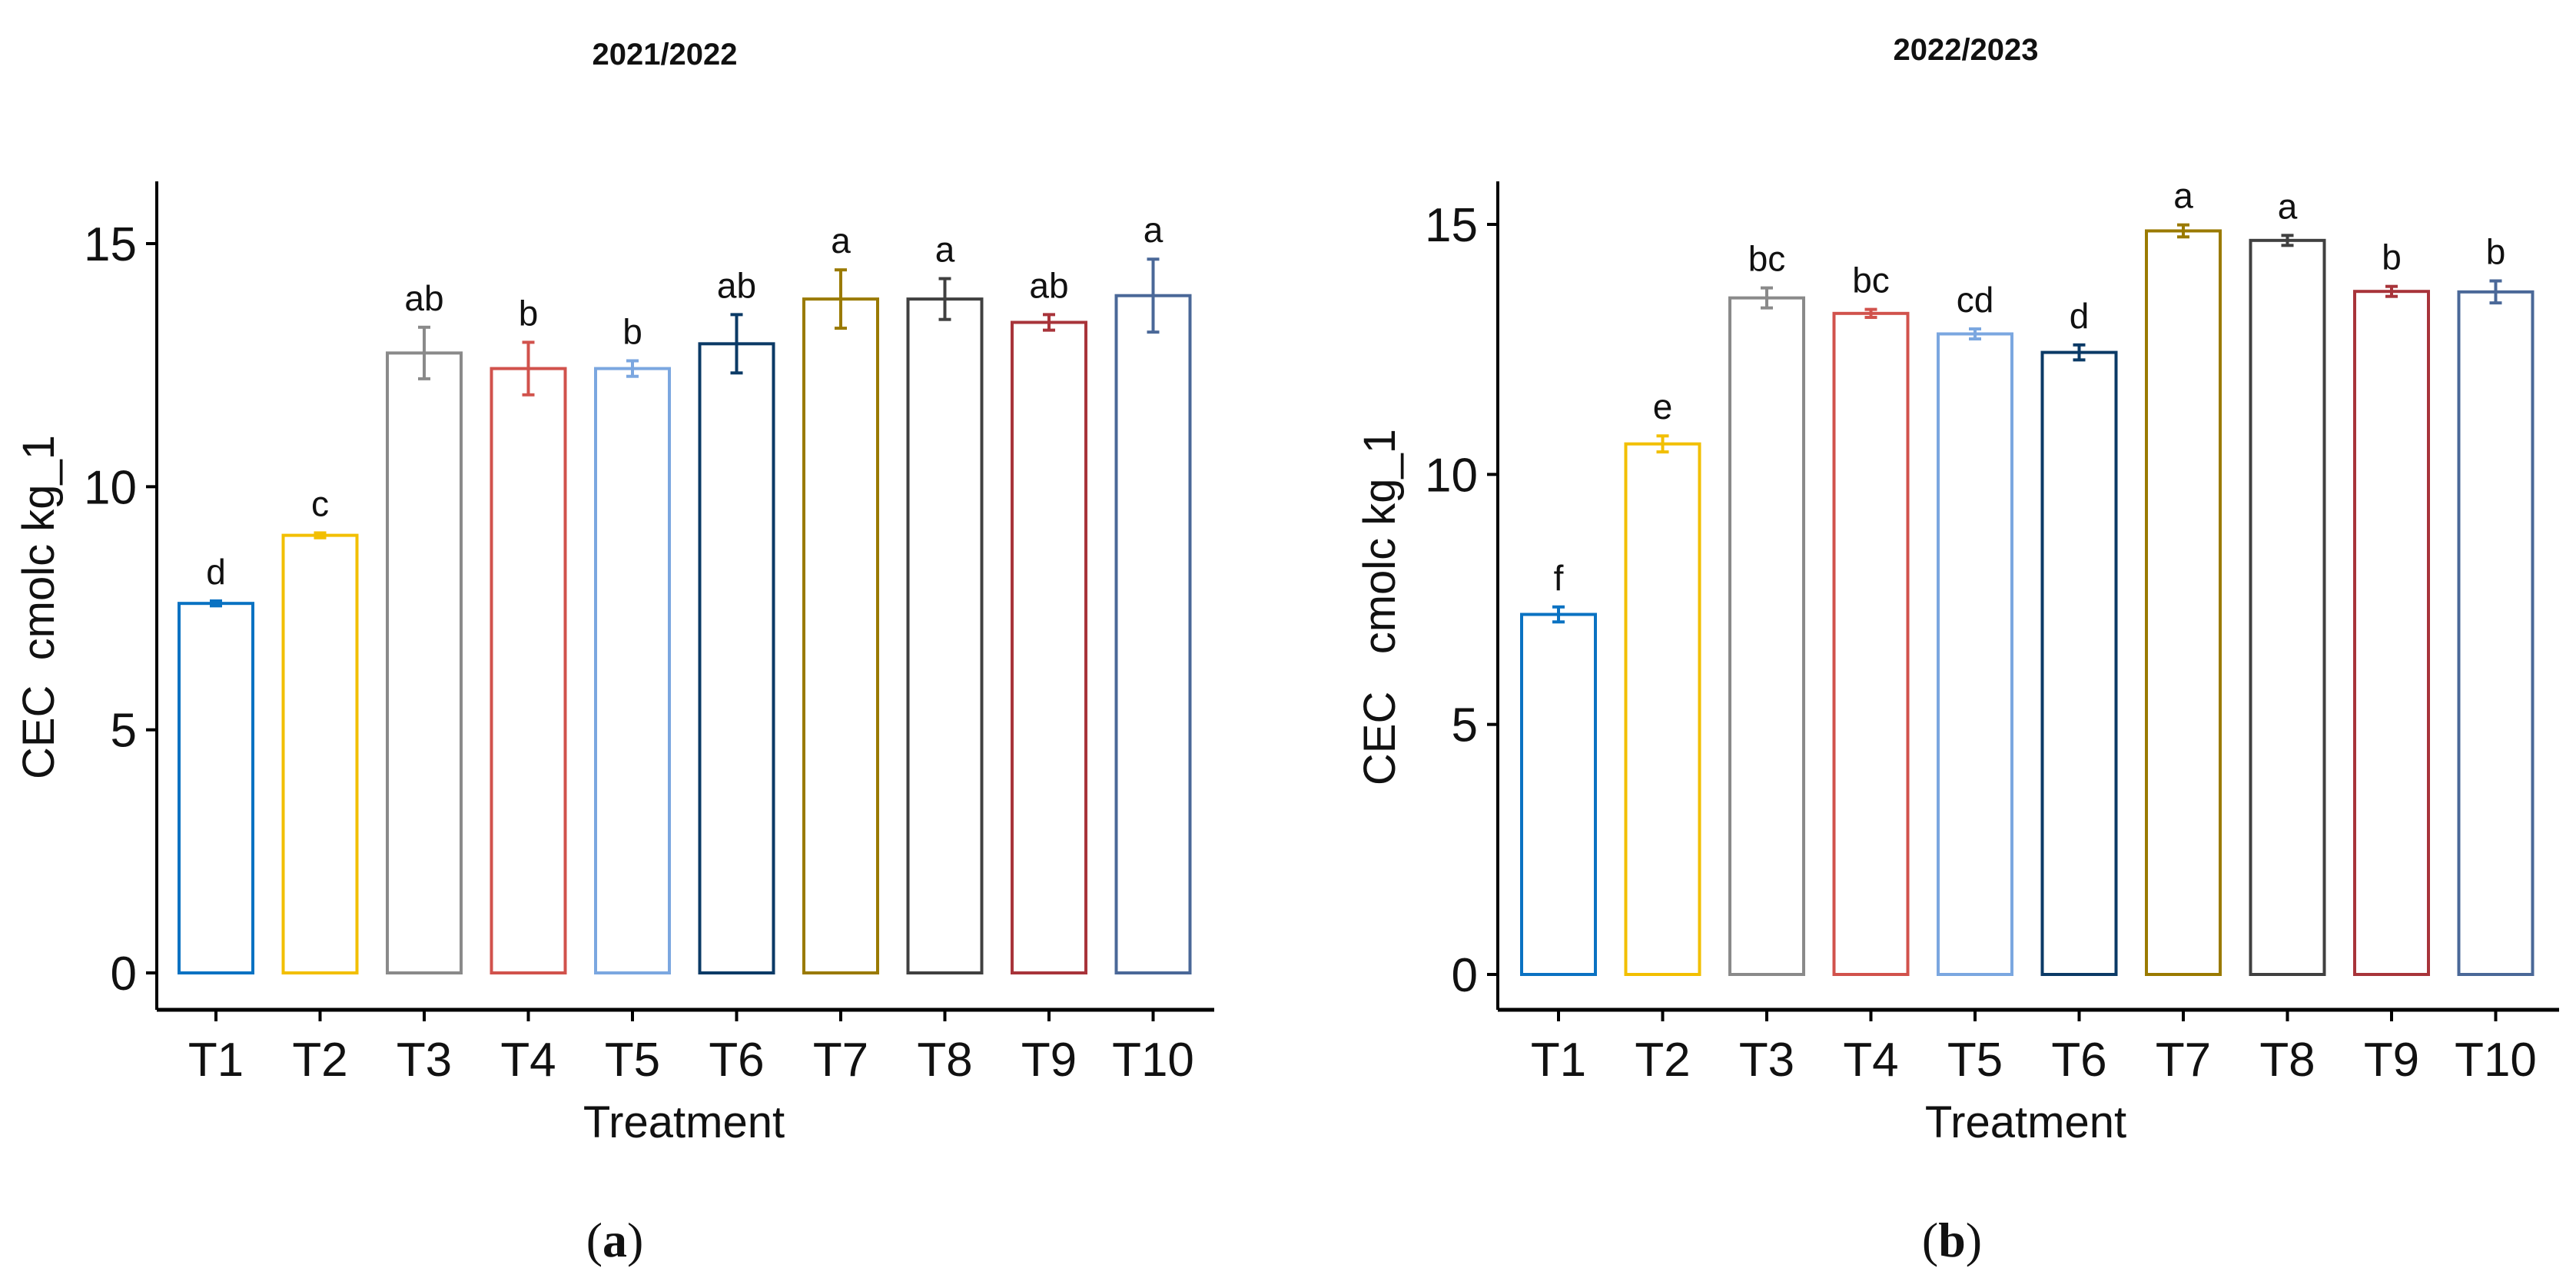  I want to click on significance-letter: cd, so click(1975, 300).